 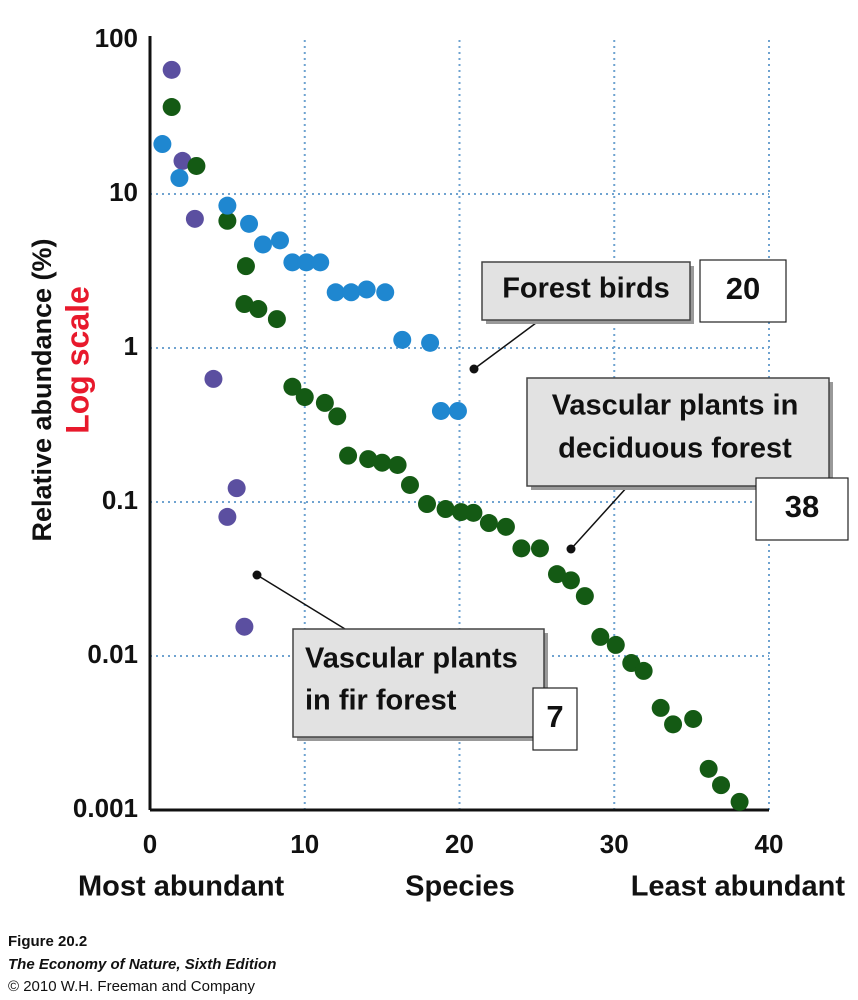 What do you see at coordinates (142, 964) in the screenshot?
I see `book-title: The Economy of Nature, Sixth Edition` at bounding box center [142, 964].